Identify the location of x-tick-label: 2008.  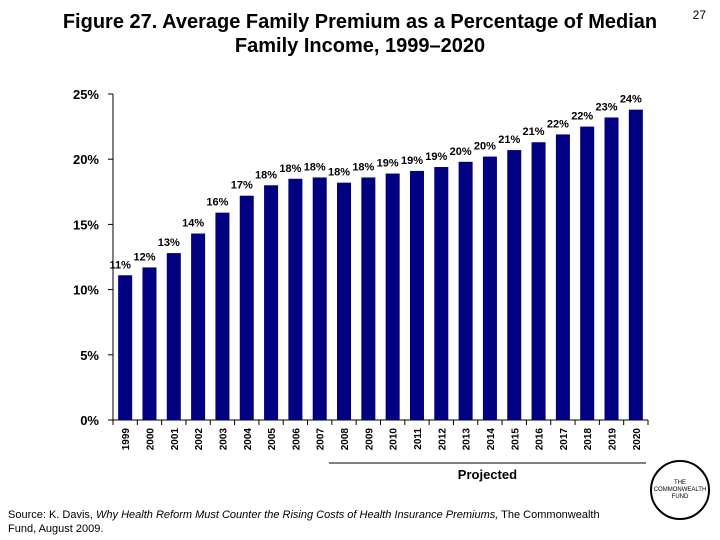
(345, 439).